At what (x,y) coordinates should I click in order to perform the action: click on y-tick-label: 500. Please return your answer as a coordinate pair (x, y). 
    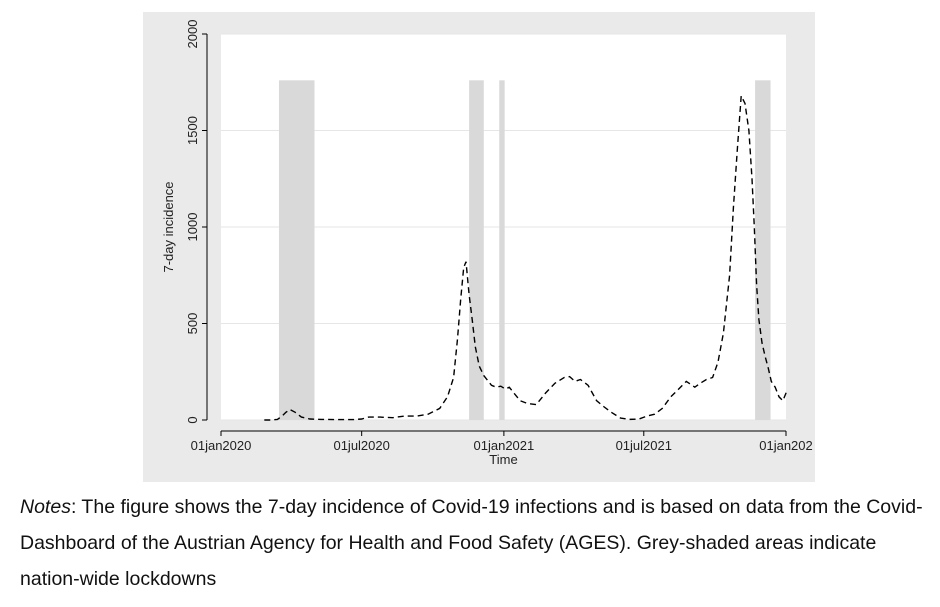
    Looking at the image, I should click on (192, 324).